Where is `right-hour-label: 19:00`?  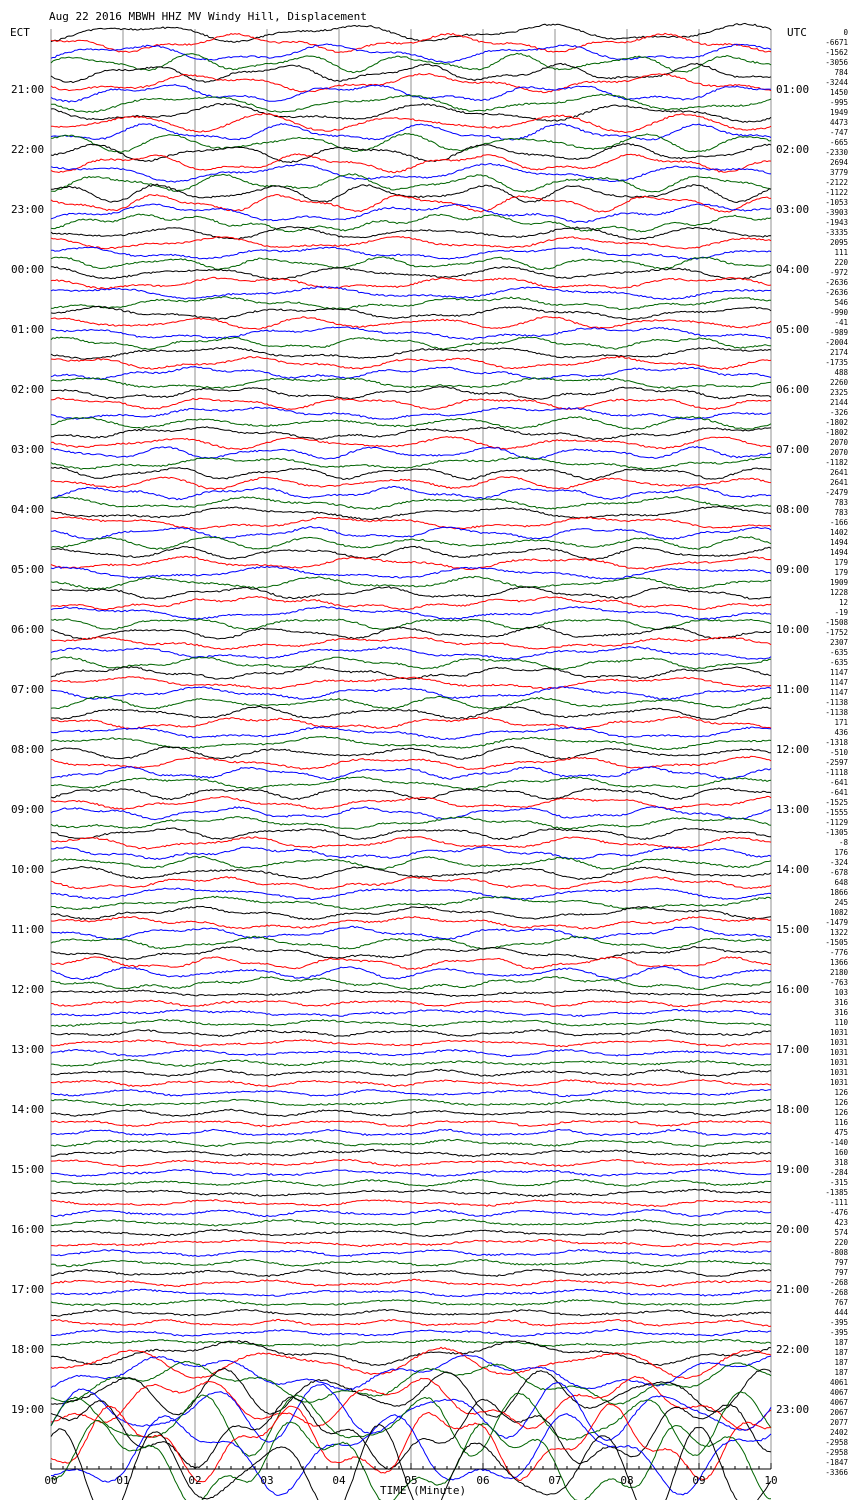 right-hour-label: 19:00 is located at coordinates (792, 1169).